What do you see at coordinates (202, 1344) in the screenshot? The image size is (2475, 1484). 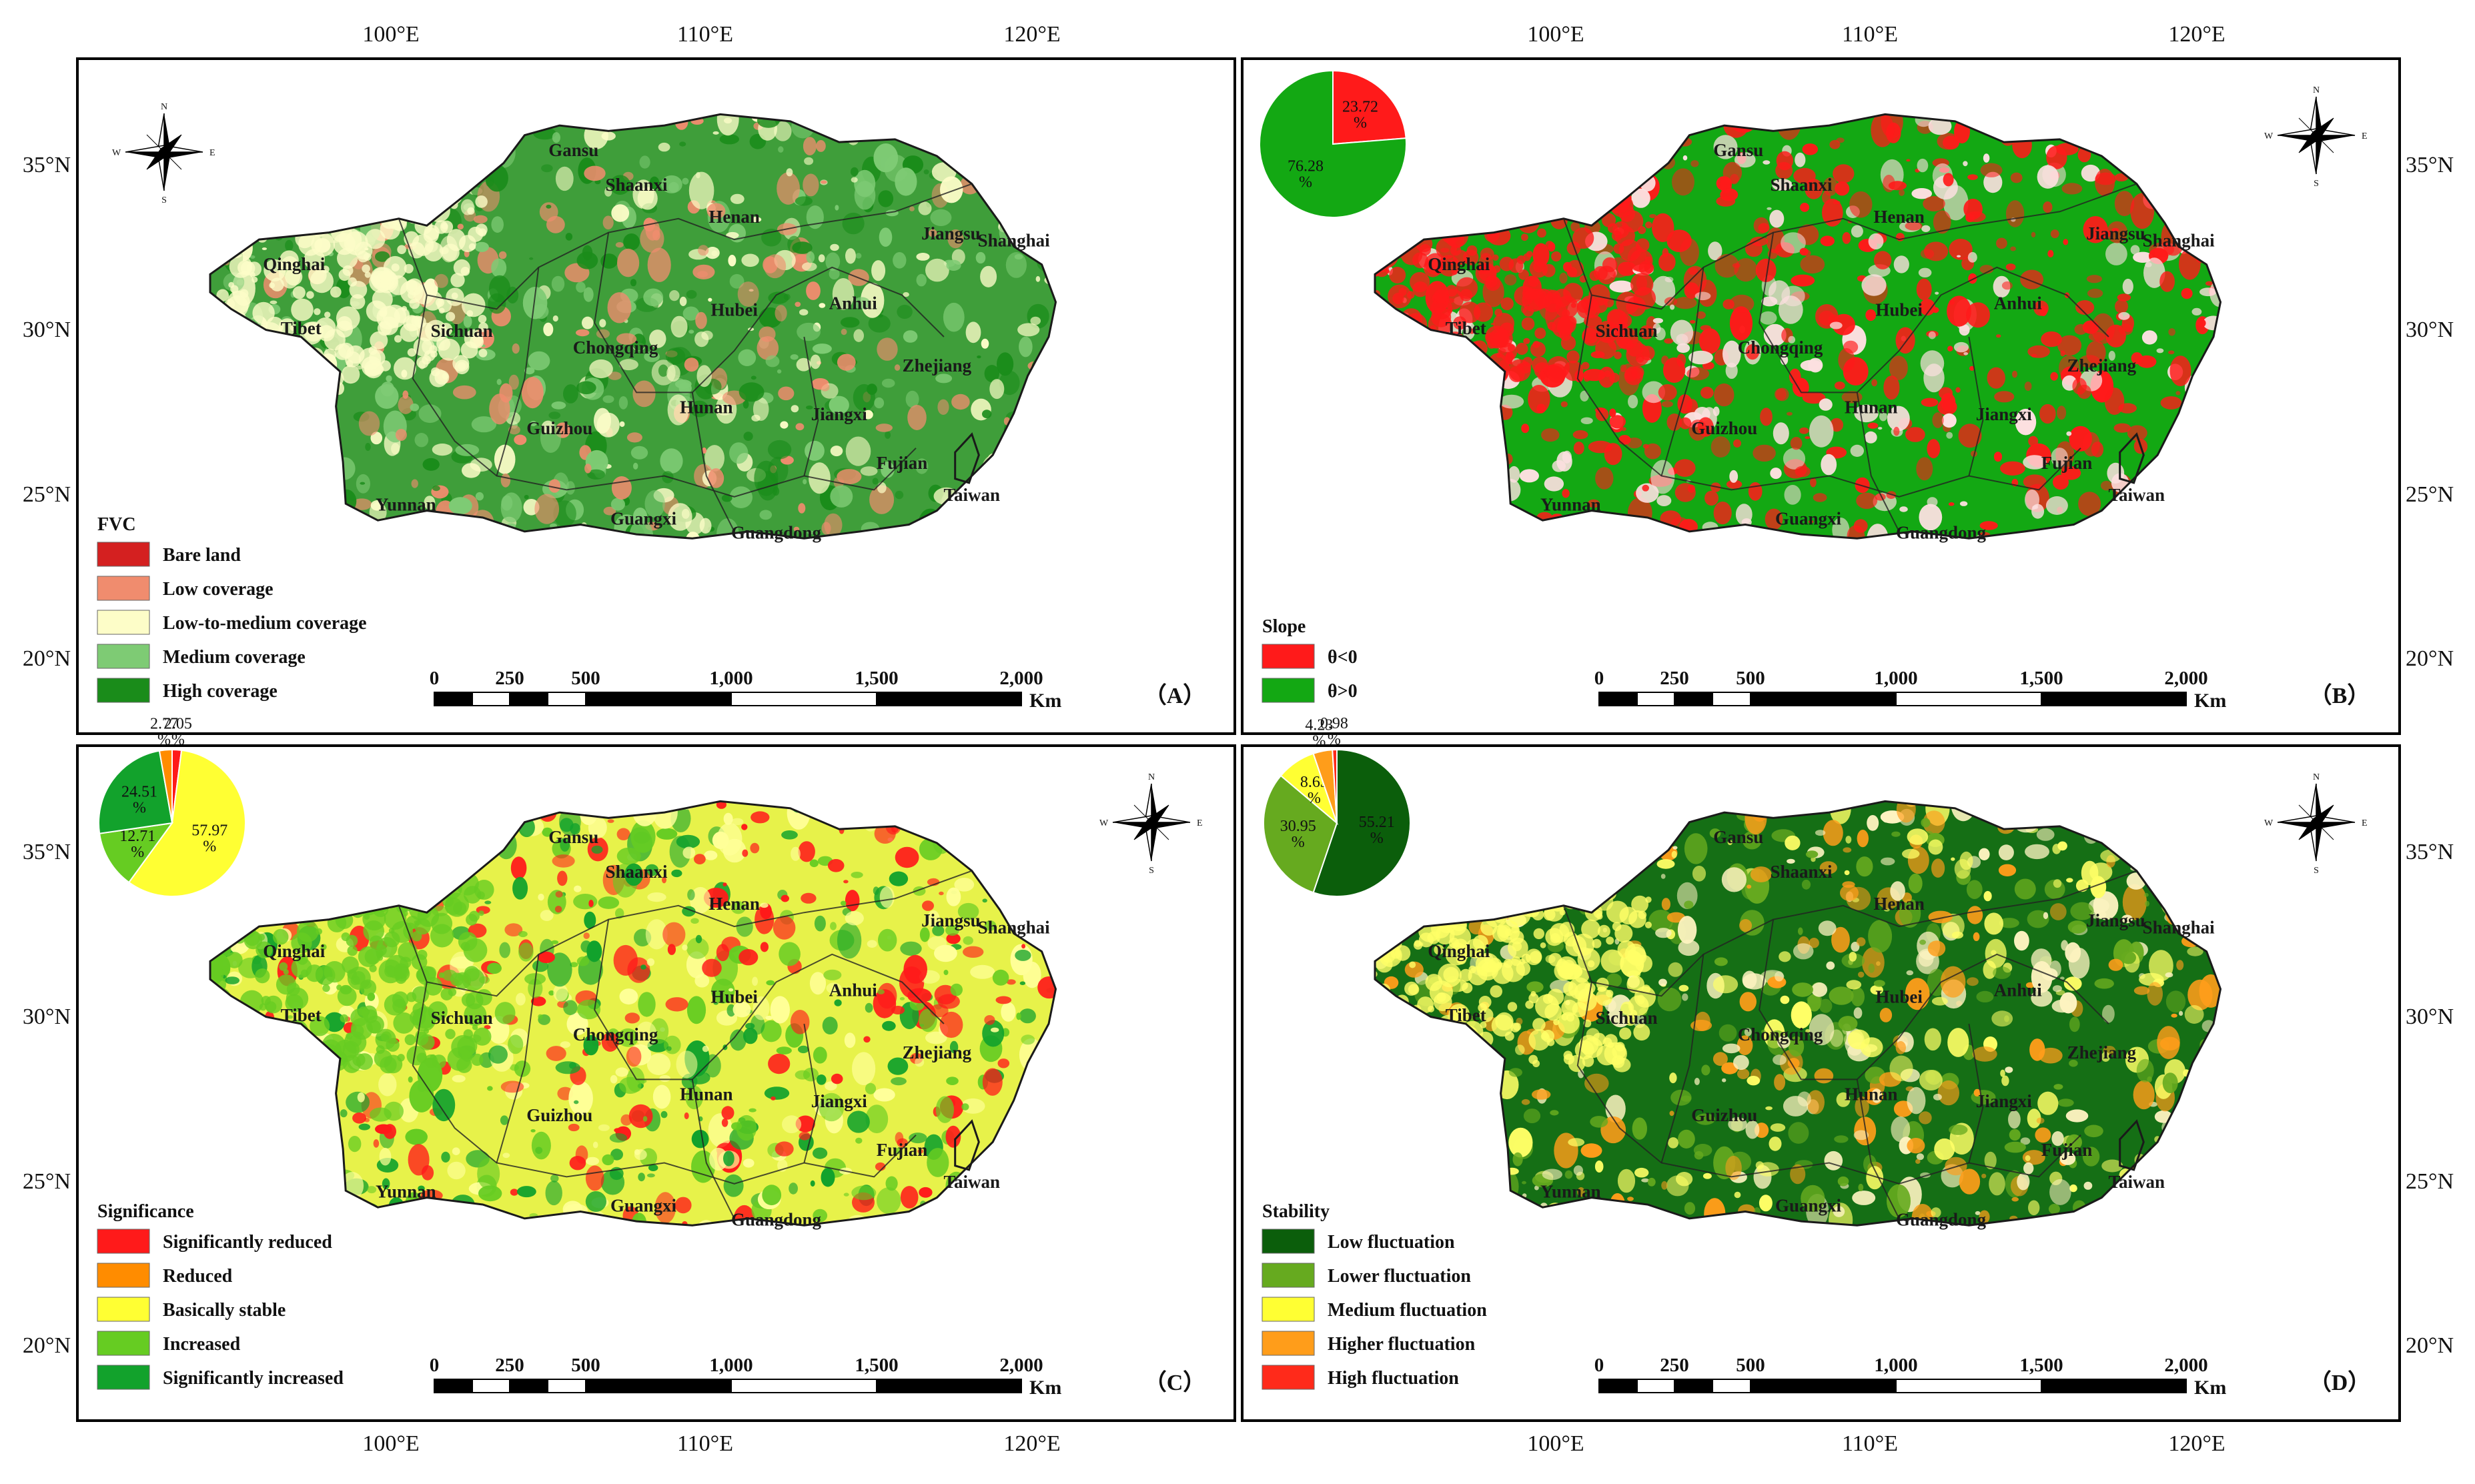 I see `legend-label: Increased` at bounding box center [202, 1344].